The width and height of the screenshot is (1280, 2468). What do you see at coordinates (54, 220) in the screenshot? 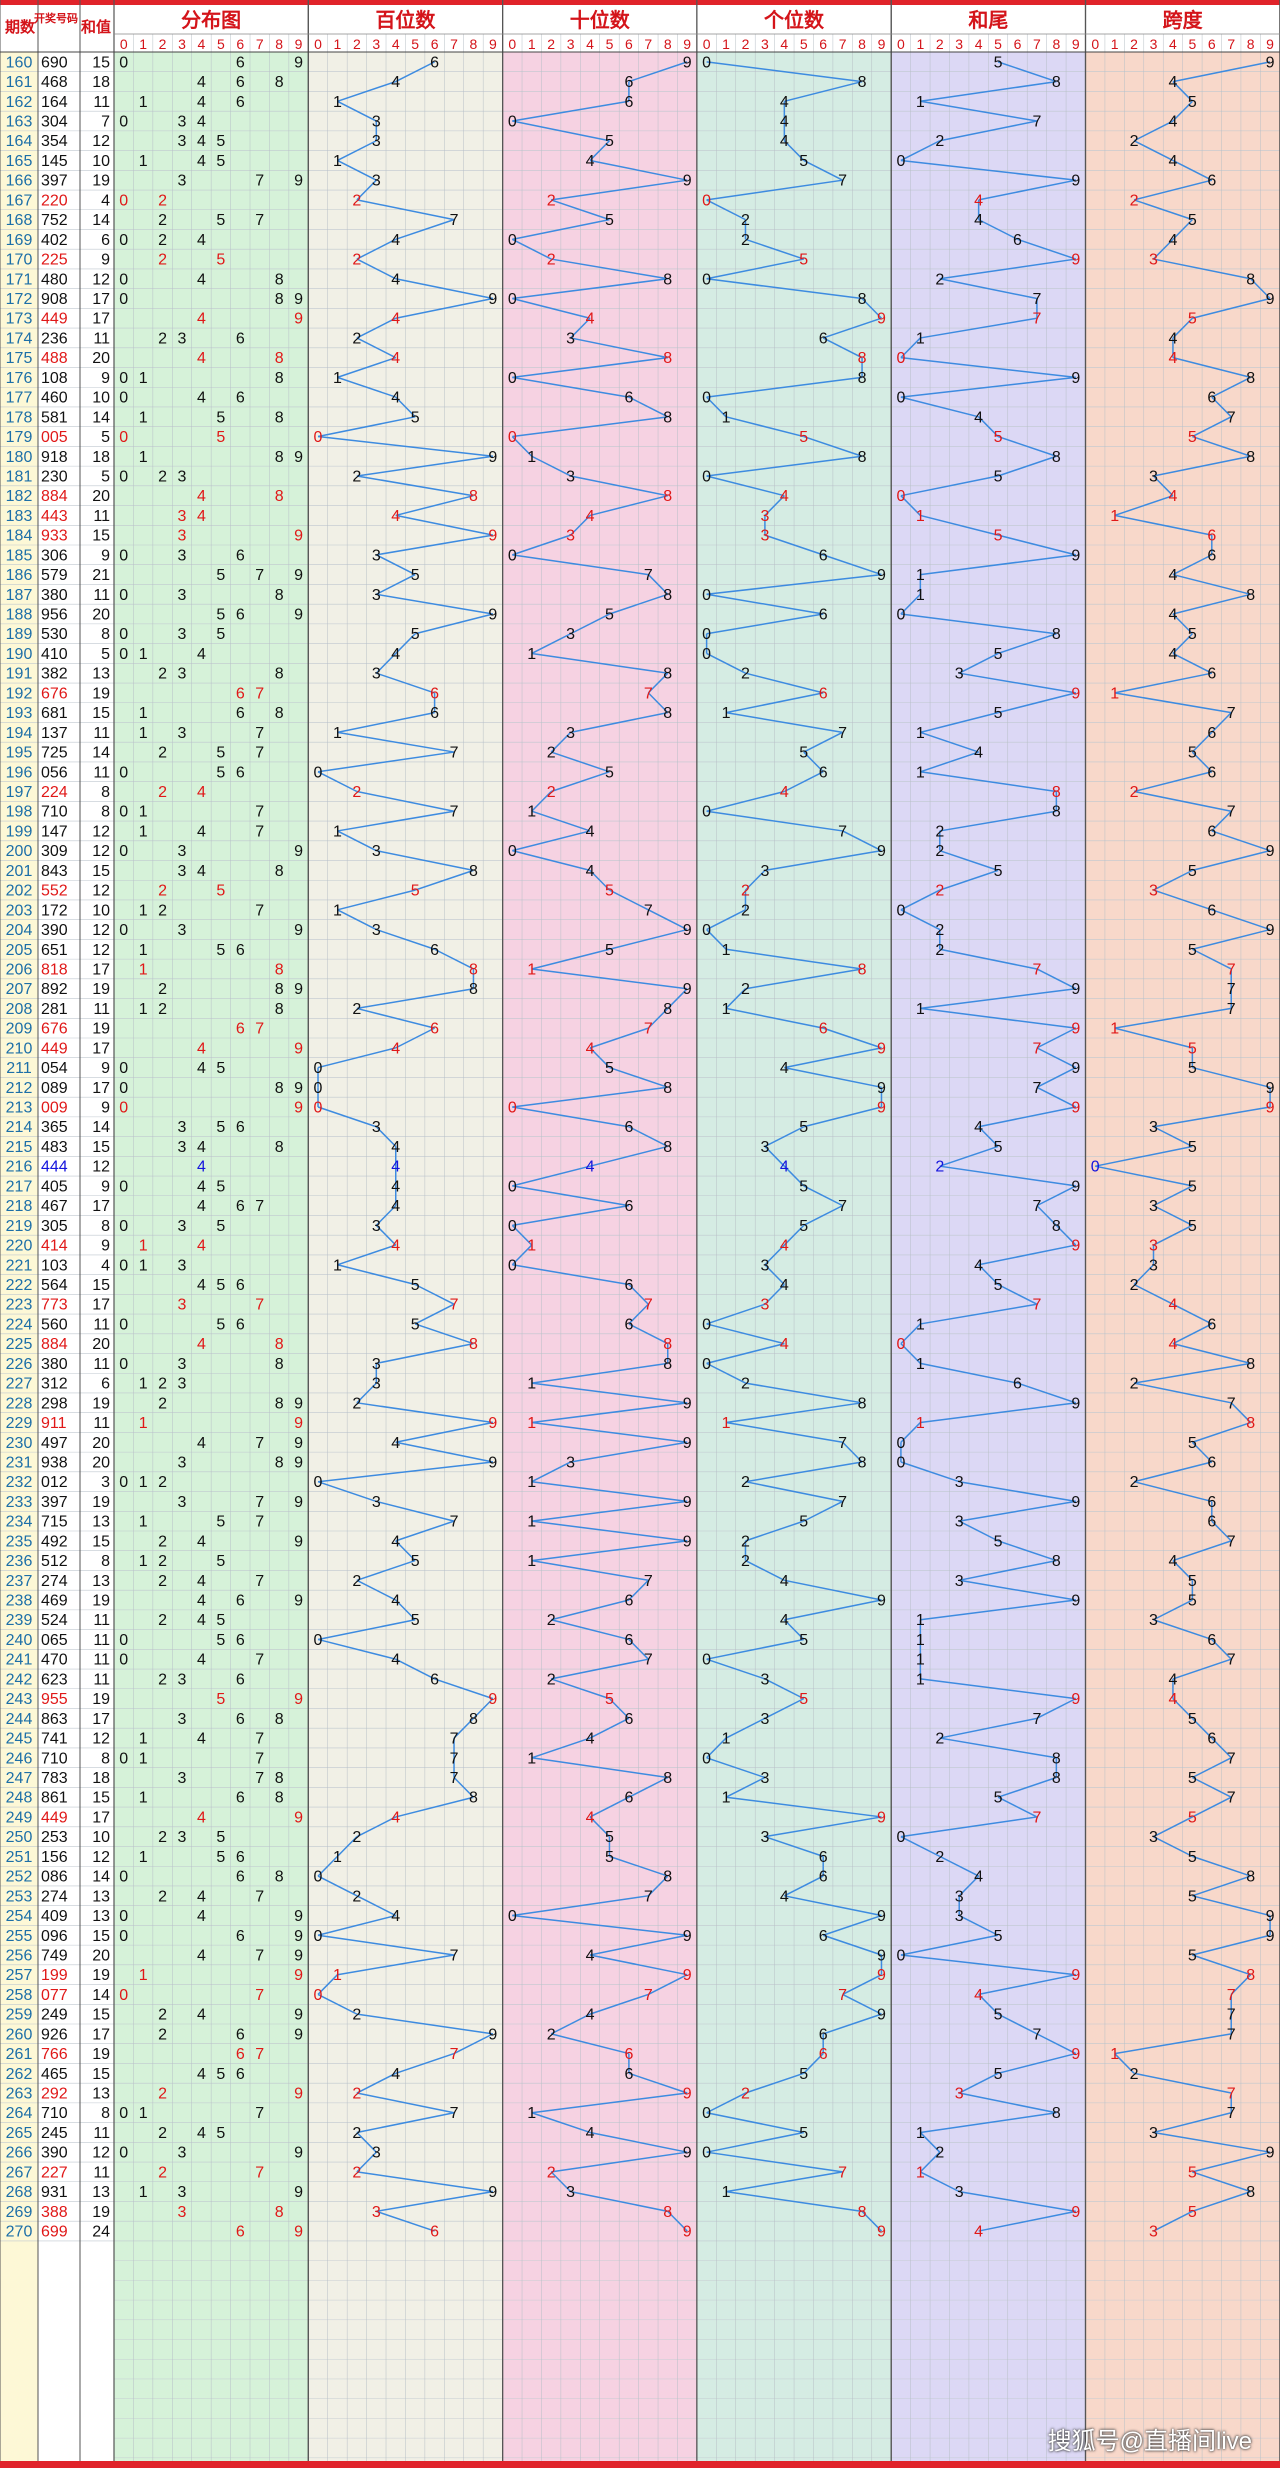
I see `draw-number-cell: 752` at bounding box center [54, 220].